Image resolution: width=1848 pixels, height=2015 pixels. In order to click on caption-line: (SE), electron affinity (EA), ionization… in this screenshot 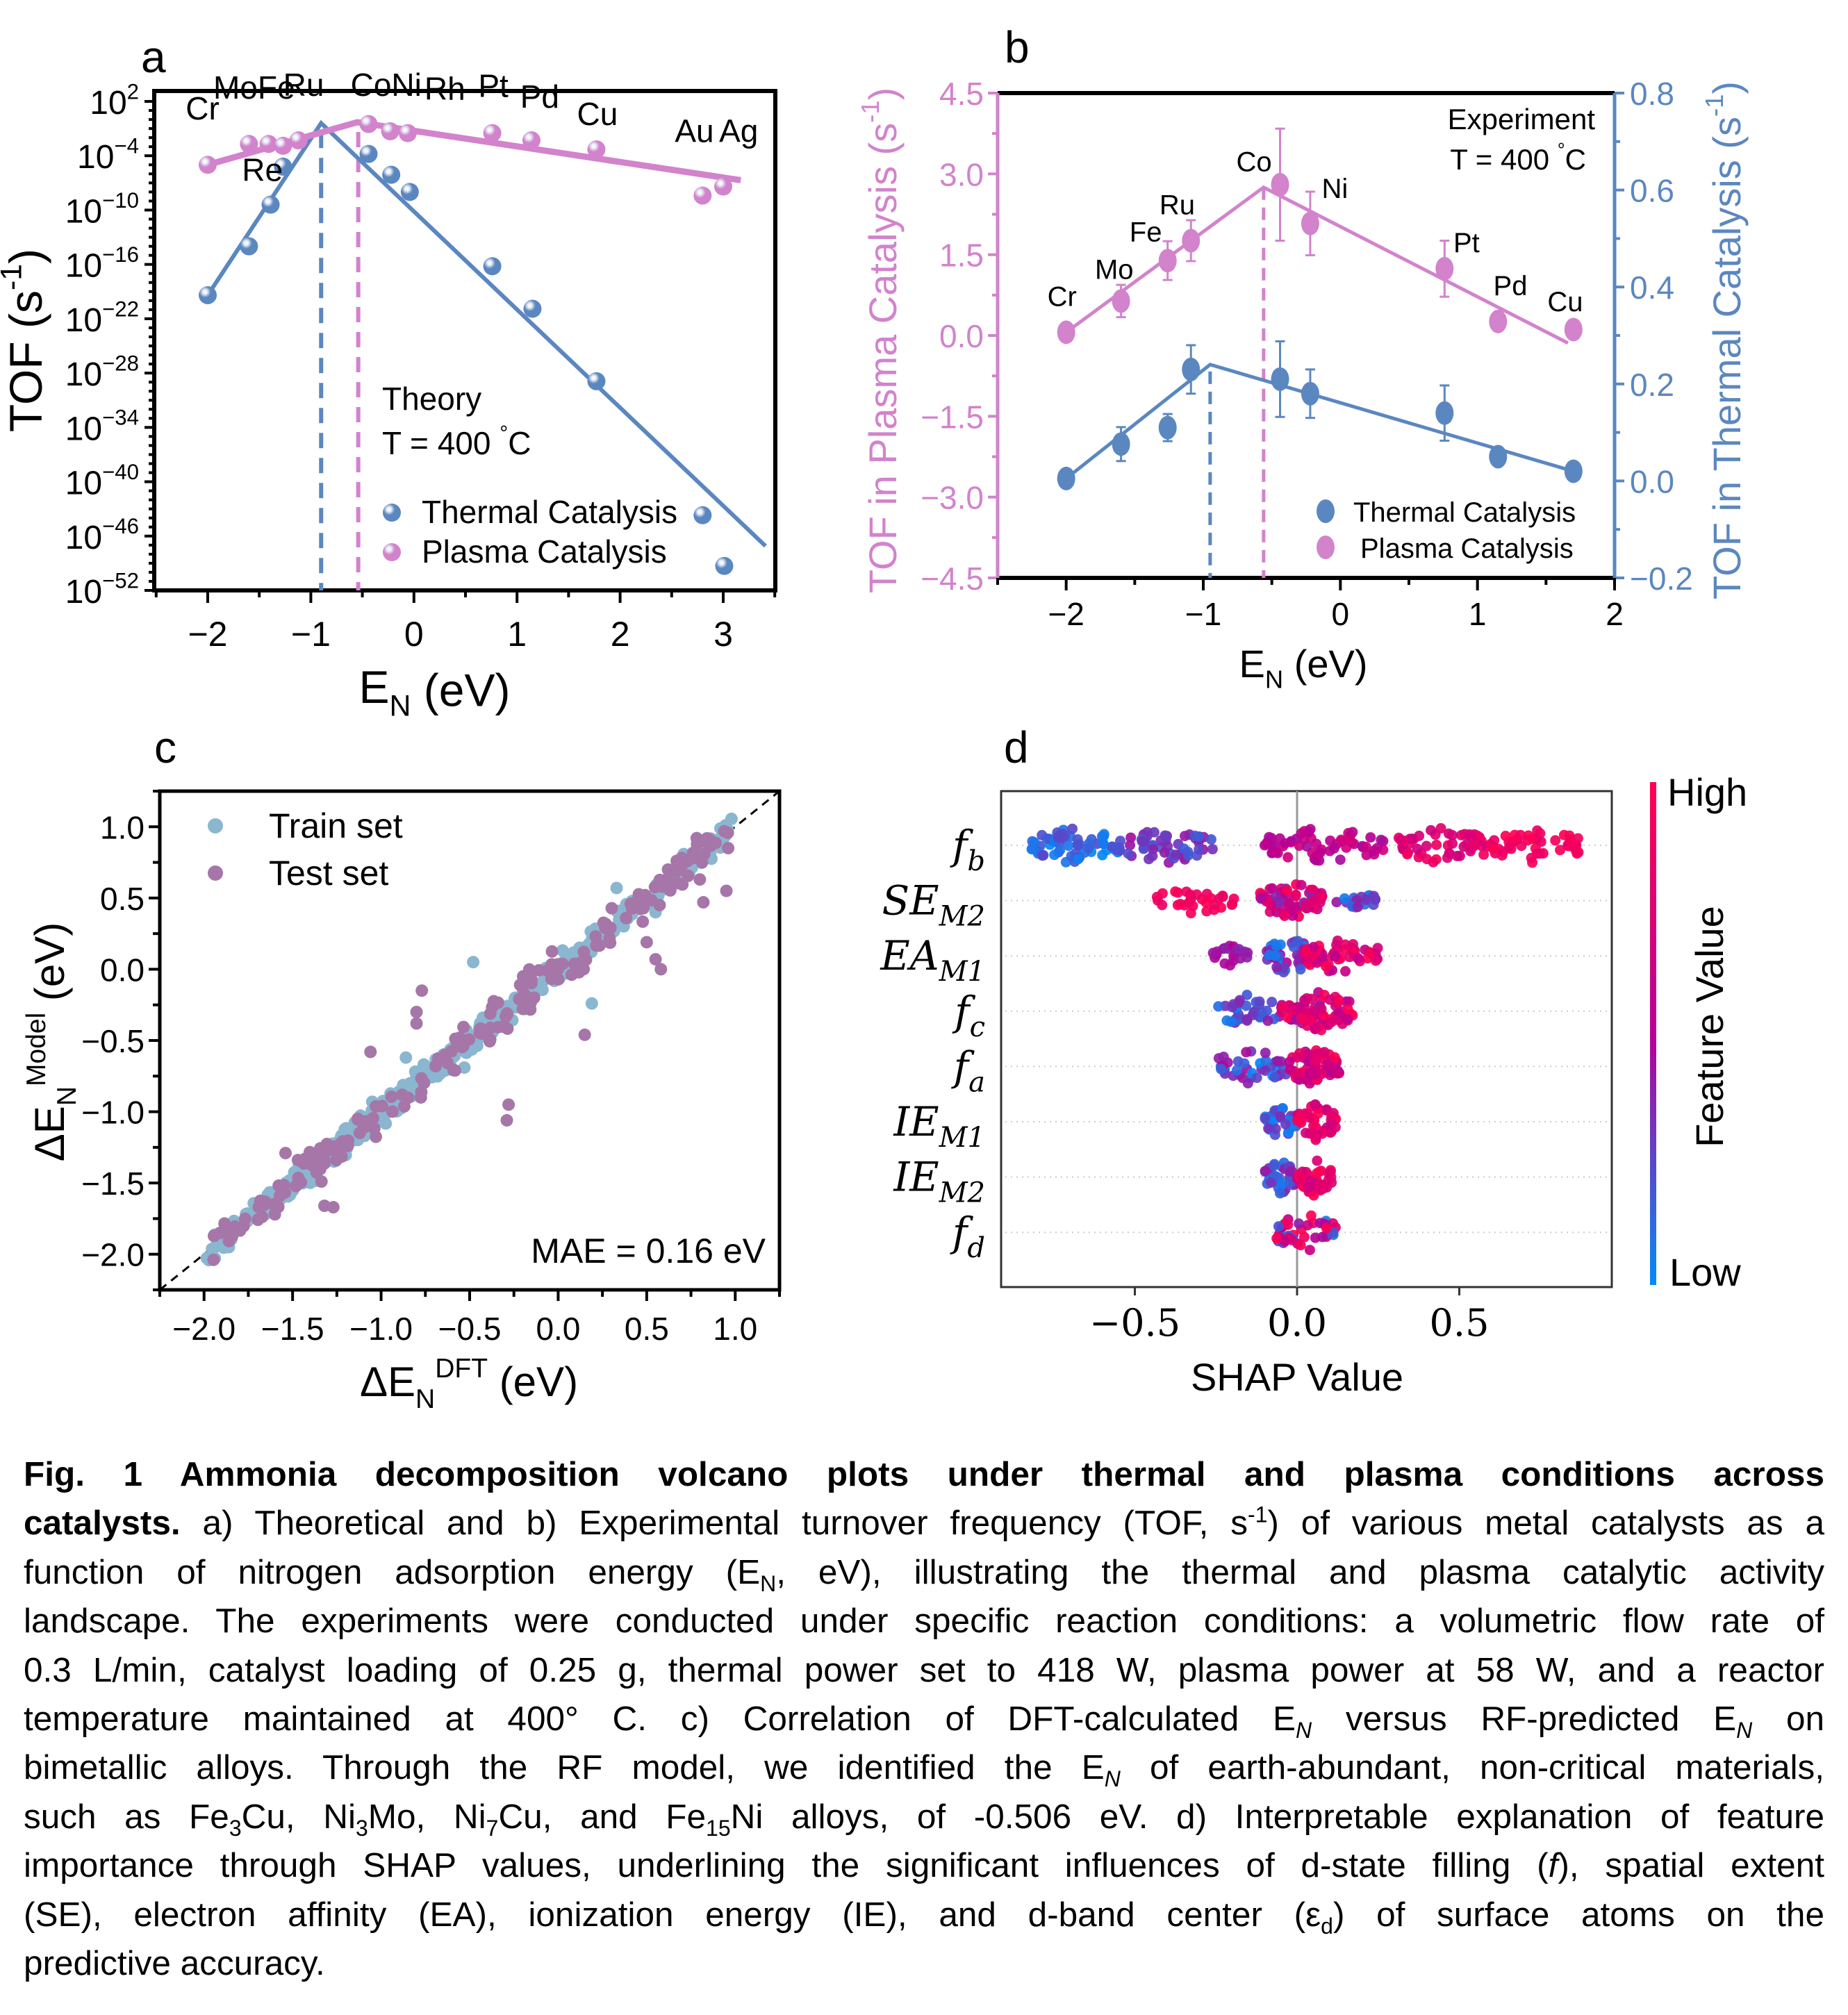, I will do `click(924, 1915)`.